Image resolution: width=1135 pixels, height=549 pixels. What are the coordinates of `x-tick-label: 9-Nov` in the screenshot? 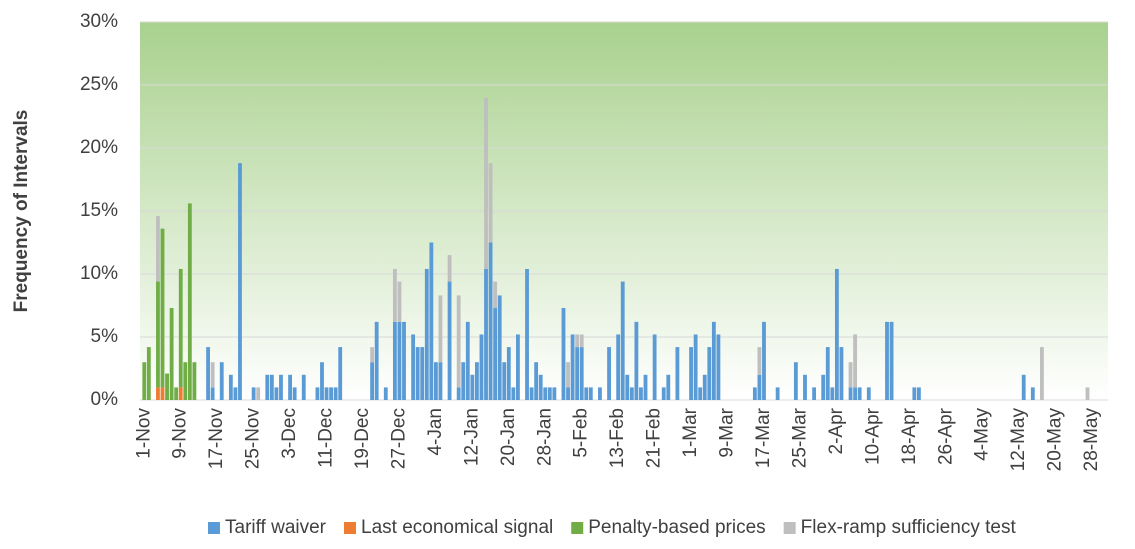 It's located at (180, 433).